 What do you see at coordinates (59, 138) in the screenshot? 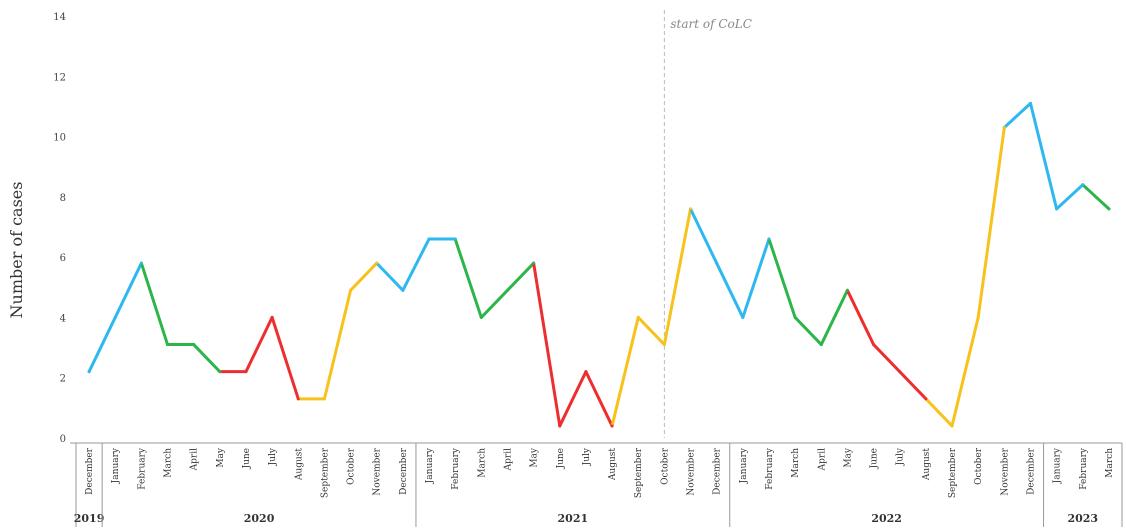
I see `y-tick-label: 10` at bounding box center [59, 138].